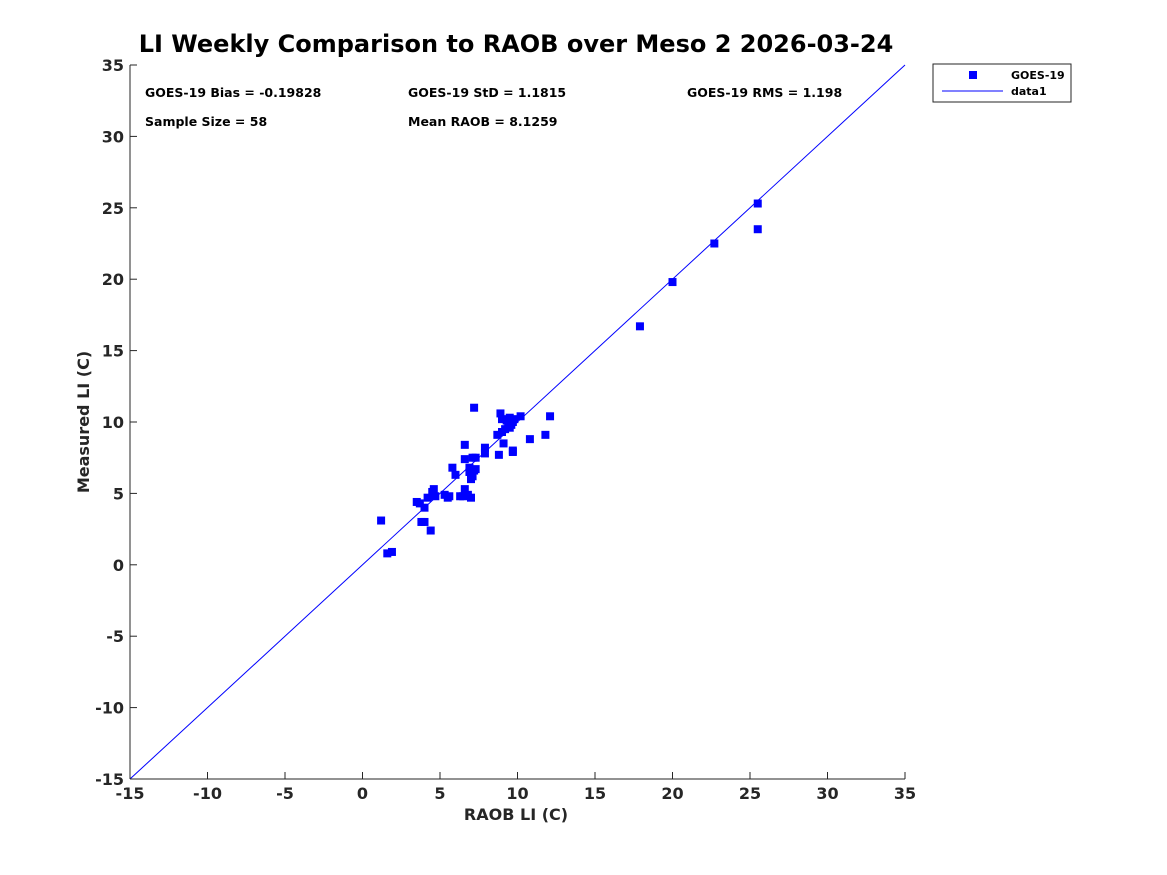 Image resolution: width=1167 pixels, height=875 pixels. What do you see at coordinates (827, 793) in the screenshot?
I see `x-tick-label: 30` at bounding box center [827, 793].